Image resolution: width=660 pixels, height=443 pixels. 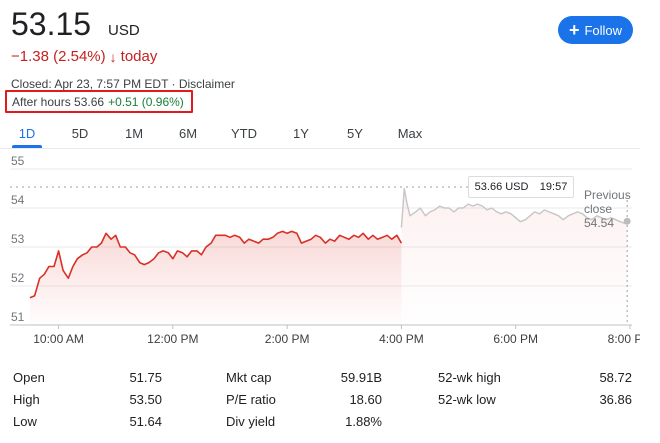 What do you see at coordinates (139, 56) in the screenshot?
I see `price-change-period: today` at bounding box center [139, 56].